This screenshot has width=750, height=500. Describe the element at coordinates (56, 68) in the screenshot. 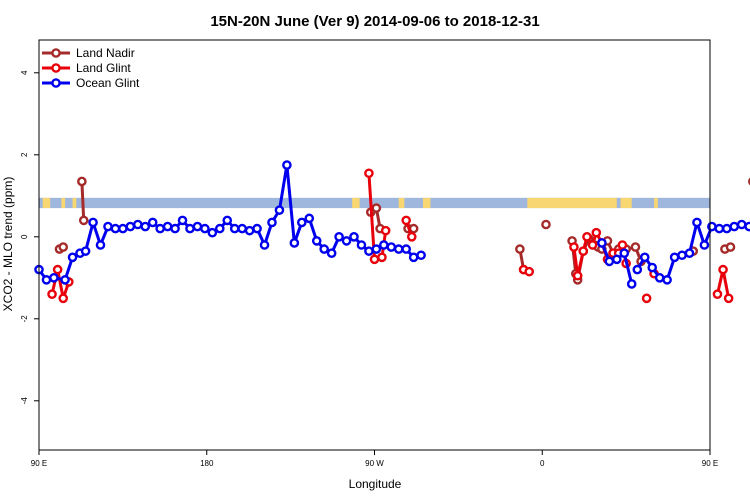

I see `legend-marker-land-glint` at that location.